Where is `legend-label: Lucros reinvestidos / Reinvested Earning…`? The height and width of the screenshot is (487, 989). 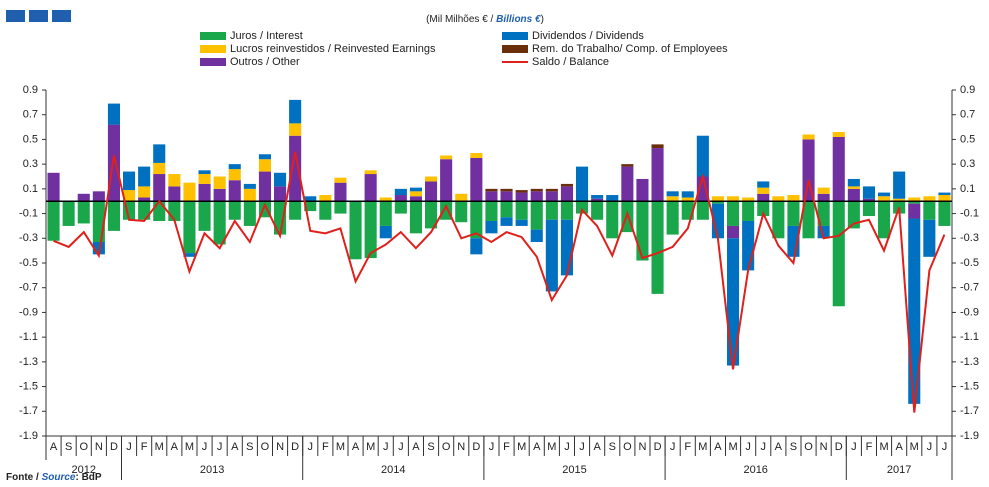 legend-label: Lucros reinvestidos / Reinvested Earning… is located at coordinates (333, 49).